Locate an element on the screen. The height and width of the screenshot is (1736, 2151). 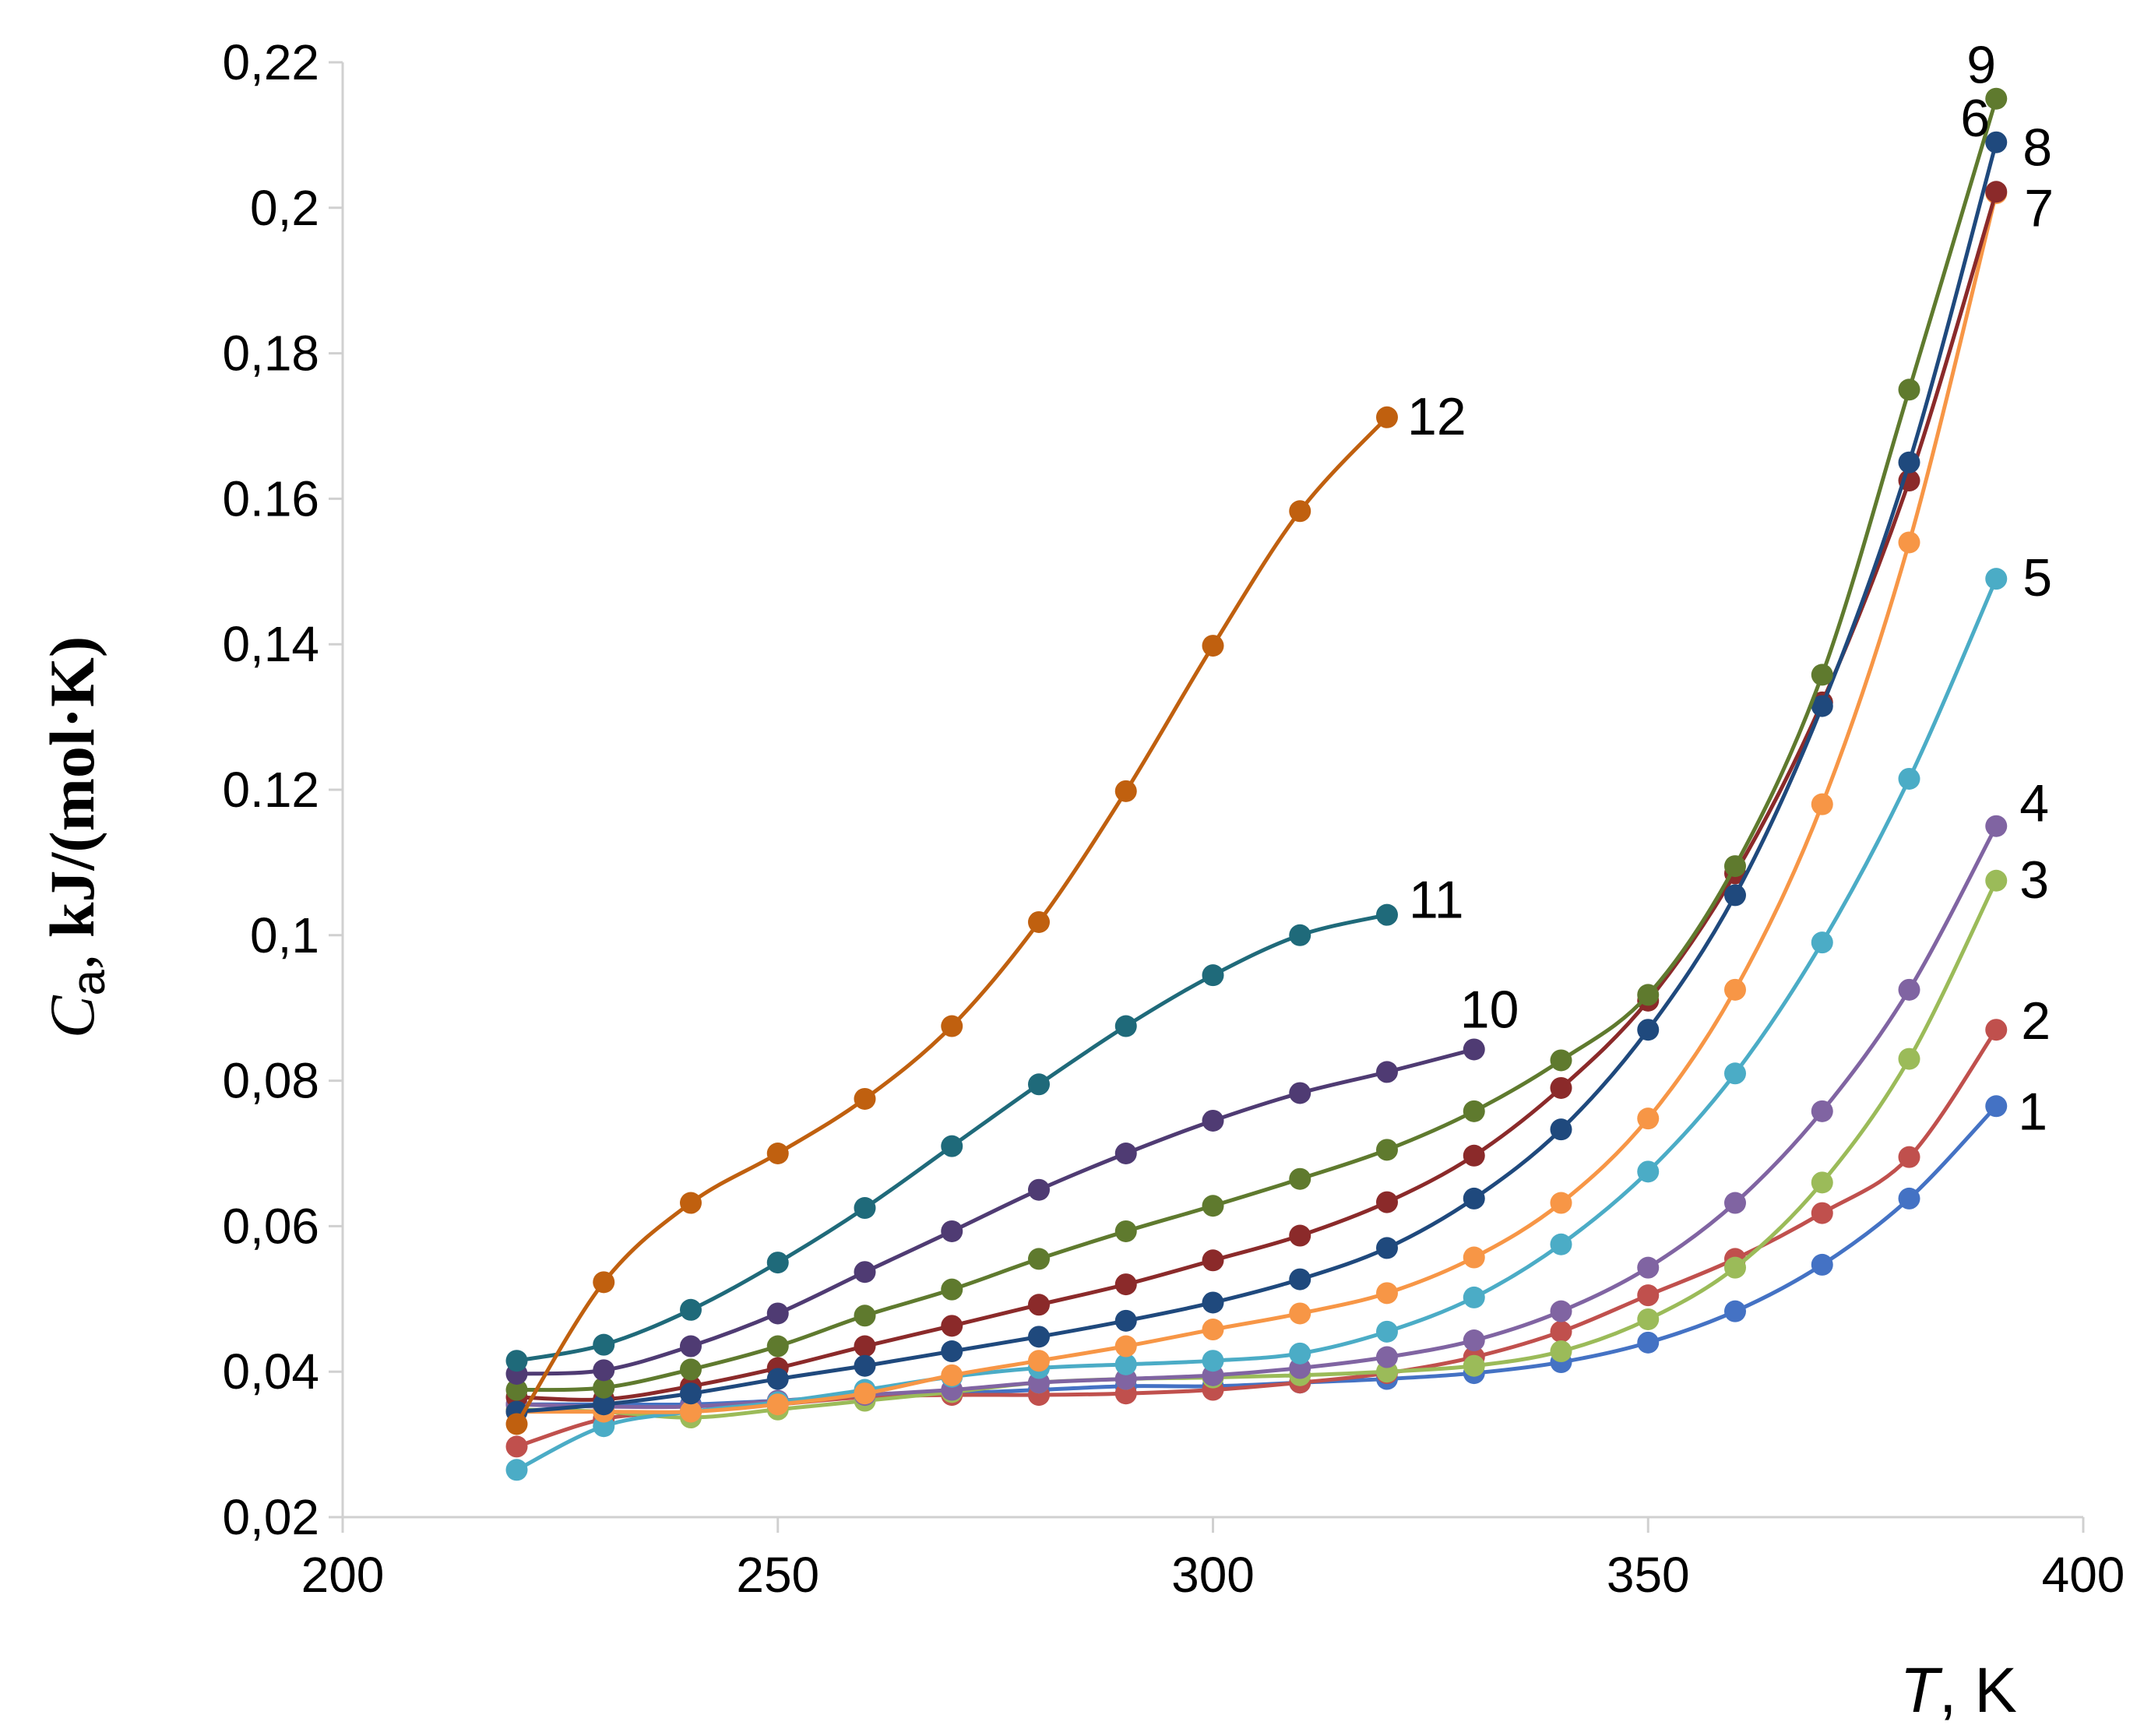
y-tick-label: 0,18 is located at coordinates (270, 354).